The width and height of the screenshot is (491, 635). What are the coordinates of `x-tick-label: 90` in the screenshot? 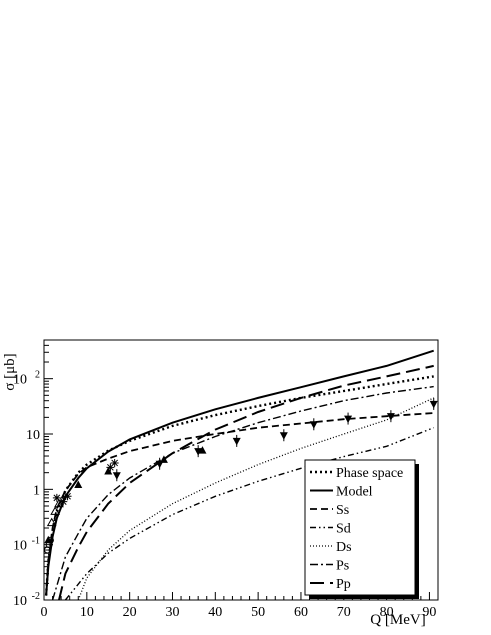 It's located at (429, 612).